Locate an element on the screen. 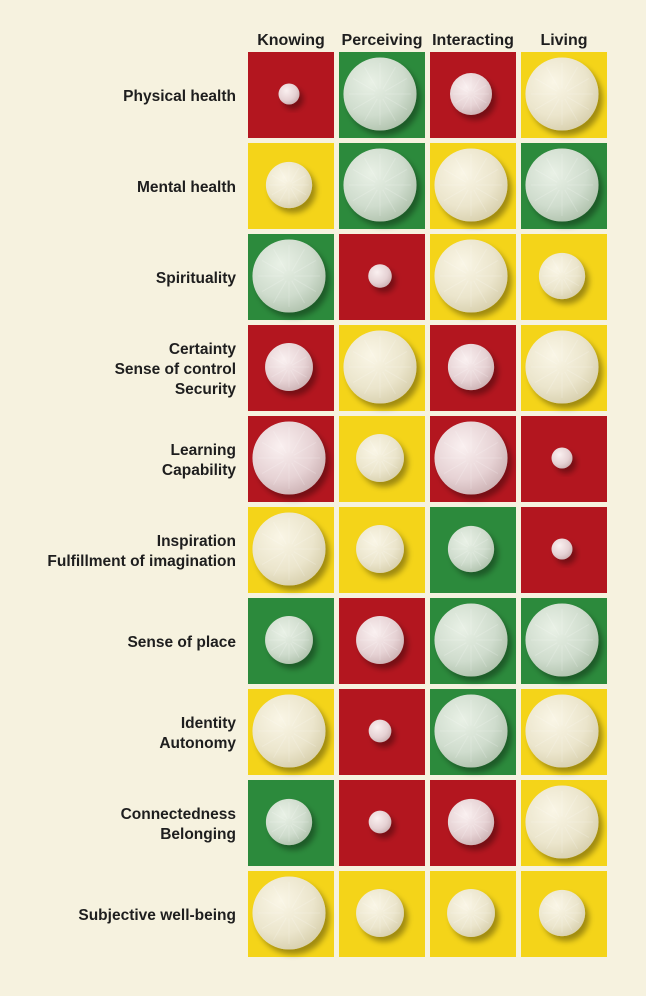  row-label: Sense of control is located at coordinates (175, 369).